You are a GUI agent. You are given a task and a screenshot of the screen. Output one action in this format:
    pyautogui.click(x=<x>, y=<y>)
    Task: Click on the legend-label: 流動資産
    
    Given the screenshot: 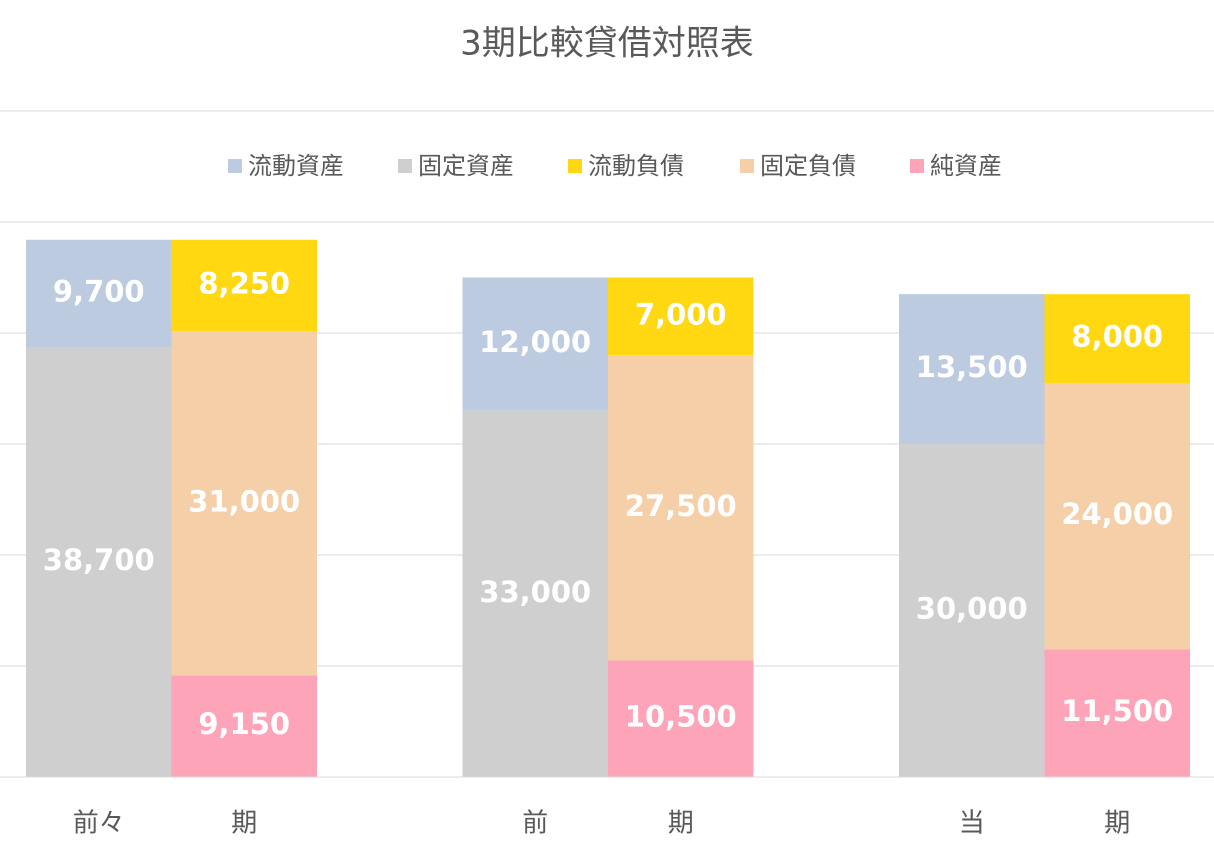 What is the action you would take?
    pyautogui.click(x=296, y=166)
    